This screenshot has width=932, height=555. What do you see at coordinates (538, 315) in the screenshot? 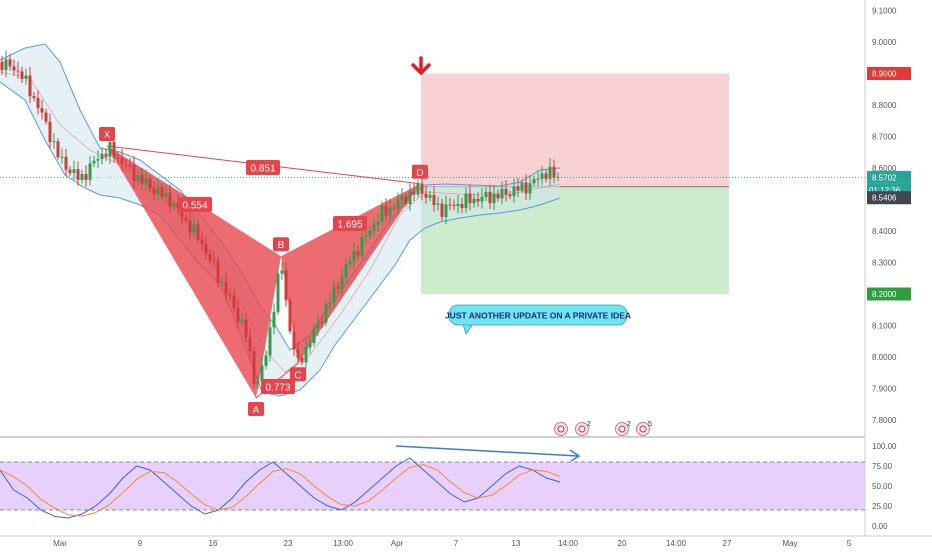
I see `callout-bubble` at bounding box center [538, 315].